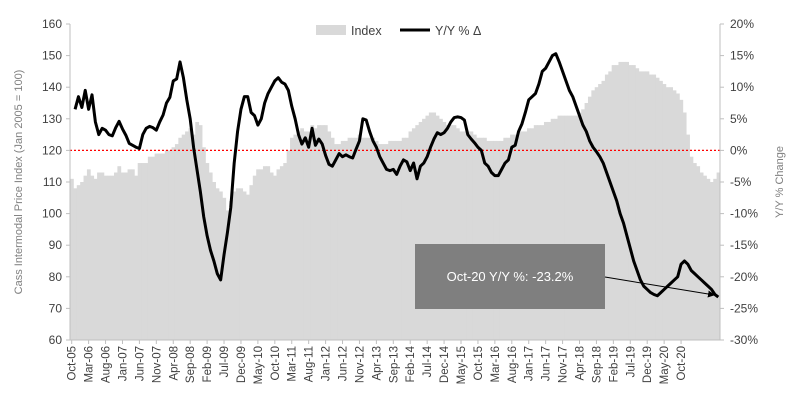 Image resolution: width=802 pixels, height=416 pixels. What do you see at coordinates (742, 56) in the screenshot?
I see `right-tick-label: 15%` at bounding box center [742, 56].